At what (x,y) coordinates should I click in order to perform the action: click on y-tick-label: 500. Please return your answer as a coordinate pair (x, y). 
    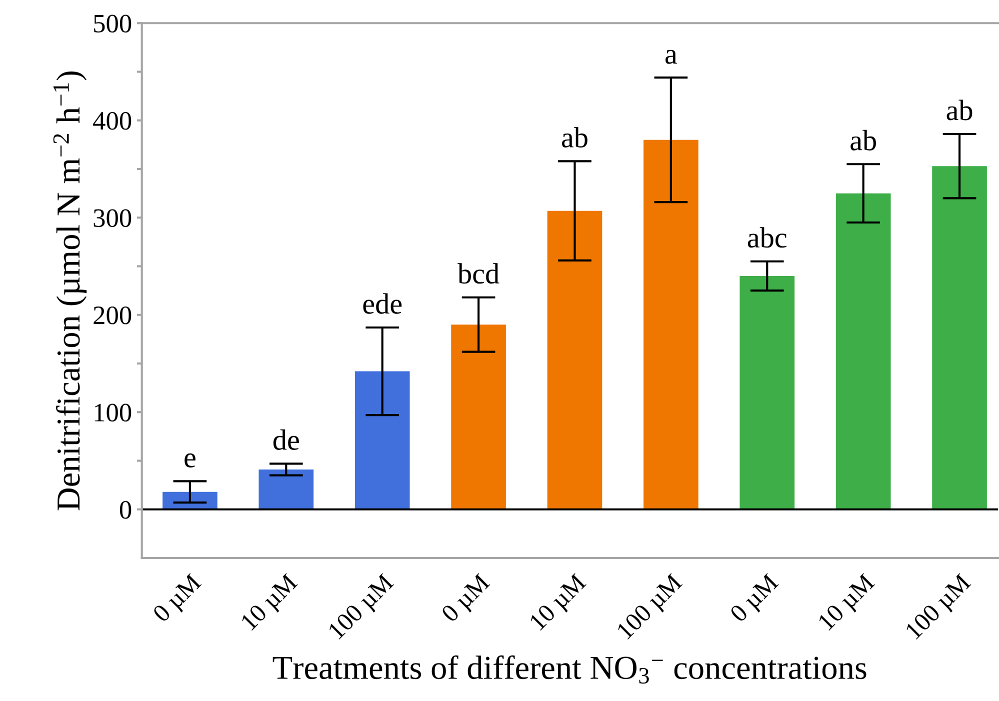
    Looking at the image, I should click on (113, 23).